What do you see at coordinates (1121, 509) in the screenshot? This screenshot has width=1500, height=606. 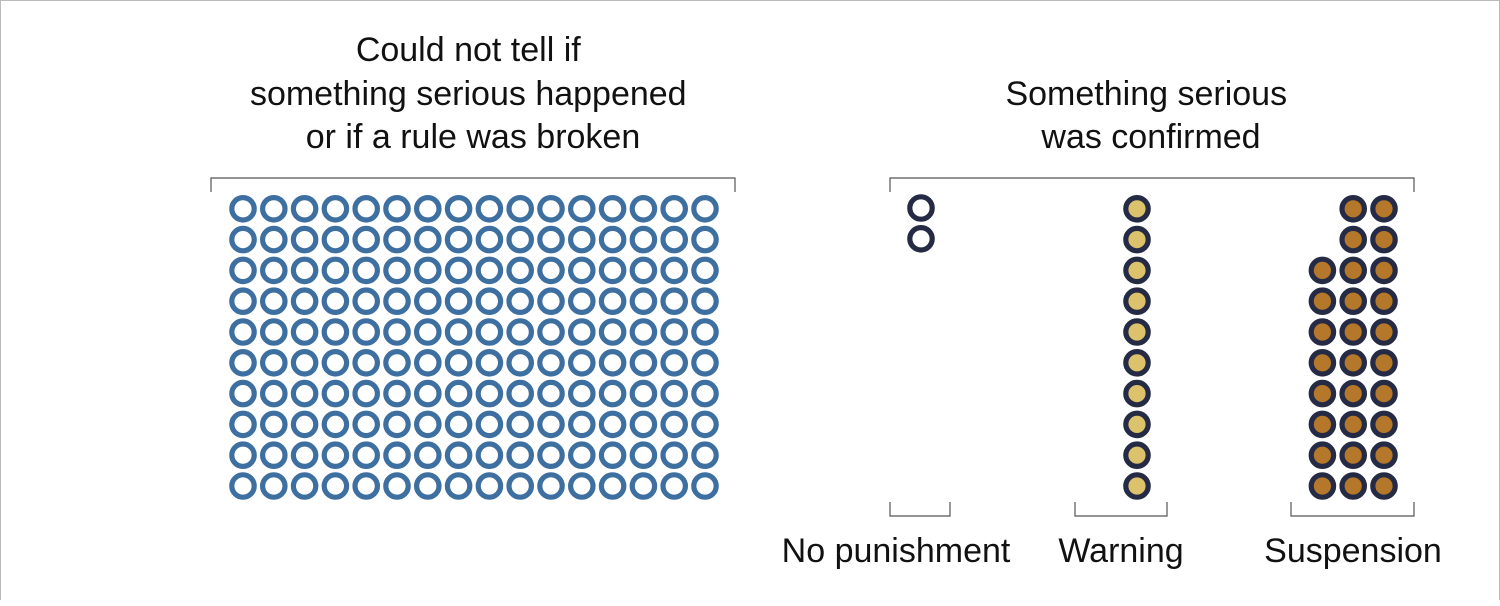 I see `category-bracket-warning` at bounding box center [1121, 509].